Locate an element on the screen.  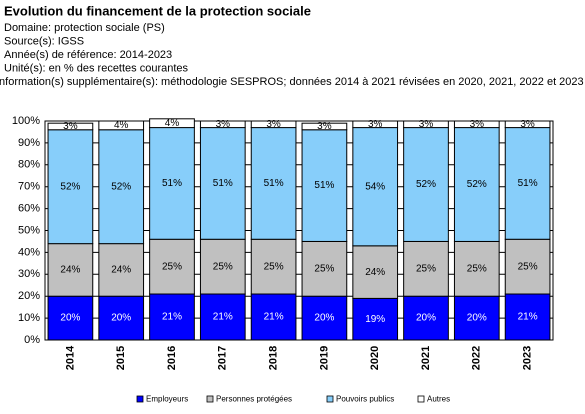
data-label: 54% is located at coordinates (375, 186).